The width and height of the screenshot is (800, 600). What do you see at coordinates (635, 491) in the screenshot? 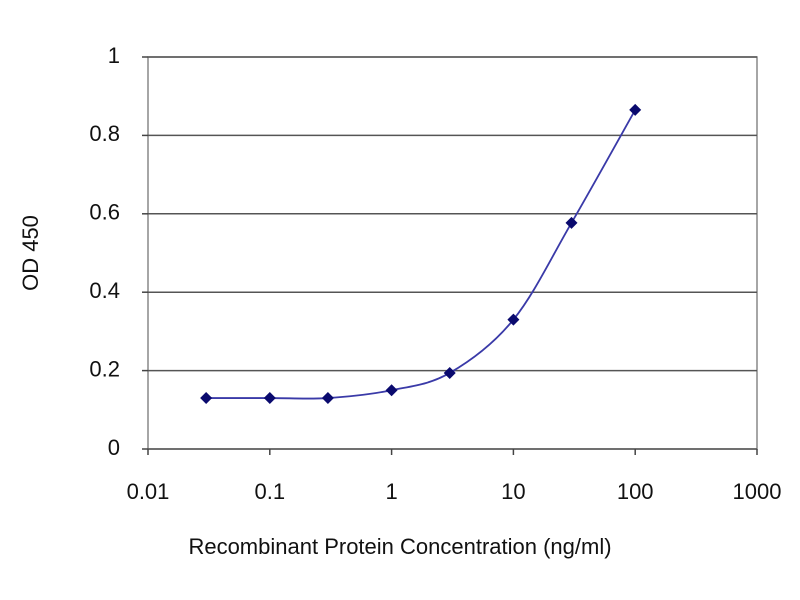
I see `x-tick-label: 100` at bounding box center [635, 491].